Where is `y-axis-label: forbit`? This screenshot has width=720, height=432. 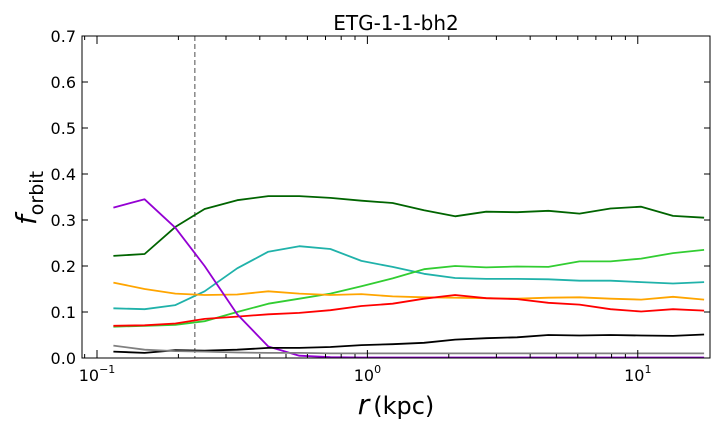 y-axis-label: forbit is located at coordinates (29, 198).